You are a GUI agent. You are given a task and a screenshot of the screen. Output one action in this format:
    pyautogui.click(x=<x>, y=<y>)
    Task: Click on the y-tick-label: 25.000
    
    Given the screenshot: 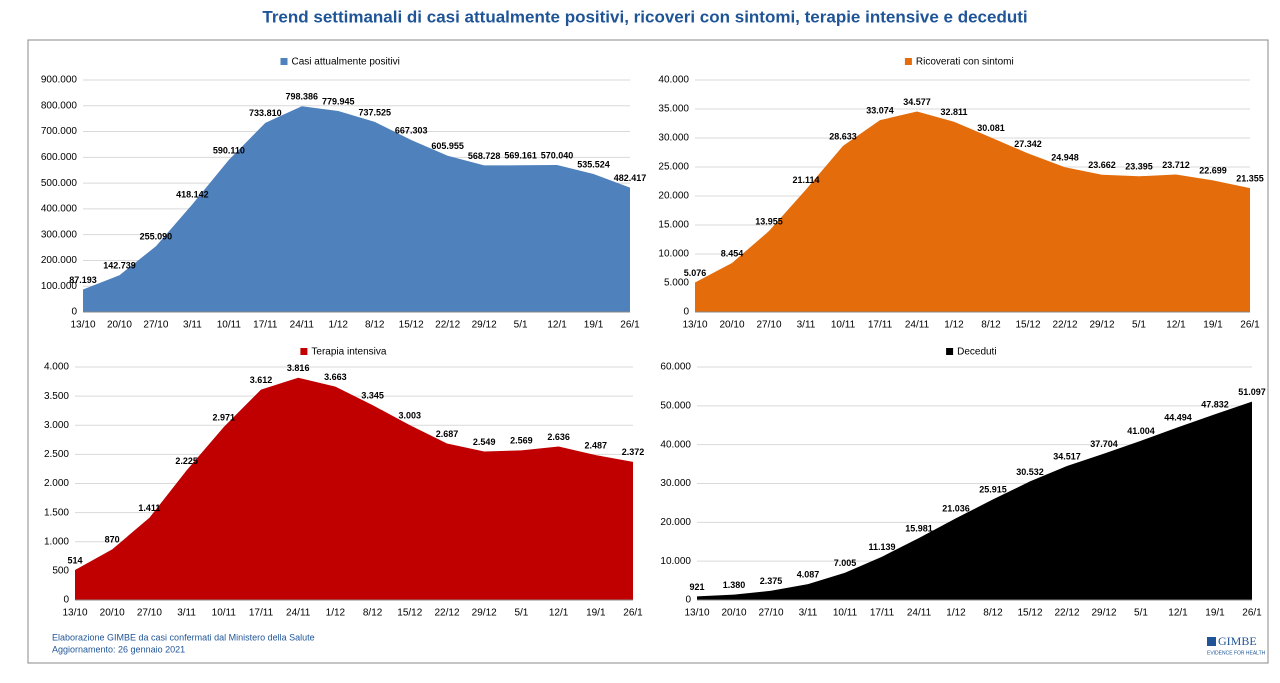 What is the action you would take?
    pyautogui.click(x=673, y=167)
    